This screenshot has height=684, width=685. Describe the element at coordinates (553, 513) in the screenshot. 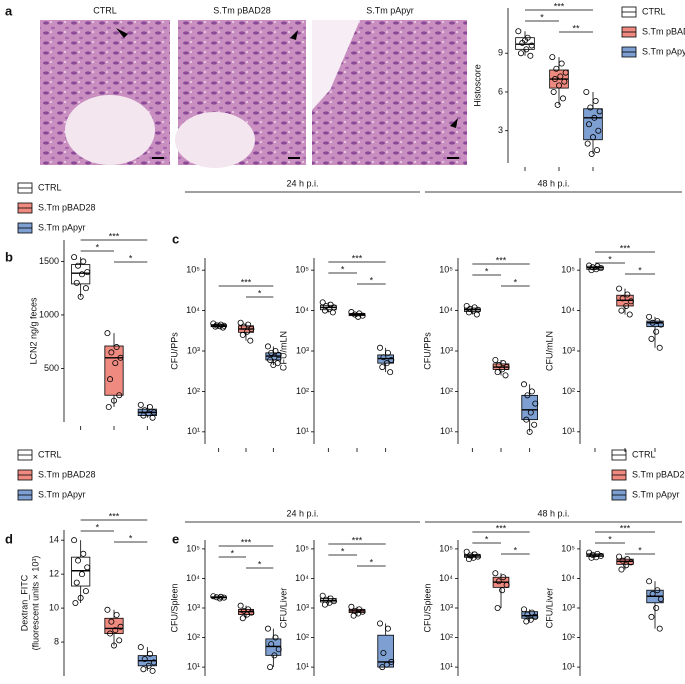

I see `timepoint-label: 48 h p.i.` at that location.